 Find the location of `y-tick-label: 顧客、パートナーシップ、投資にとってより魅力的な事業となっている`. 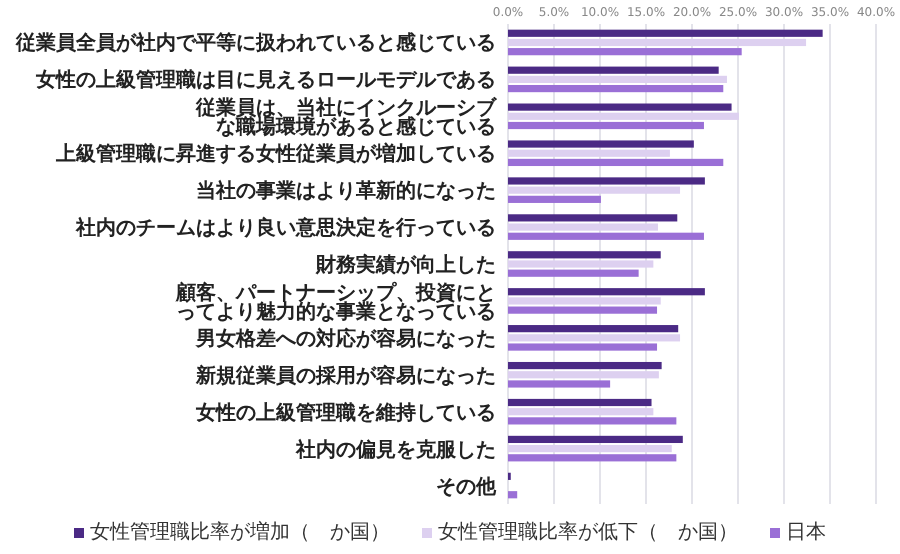

y-tick-label: 顧客、パートナーシップ、投資にとってより魅力的な事業となっている is located at coordinates (335, 302).